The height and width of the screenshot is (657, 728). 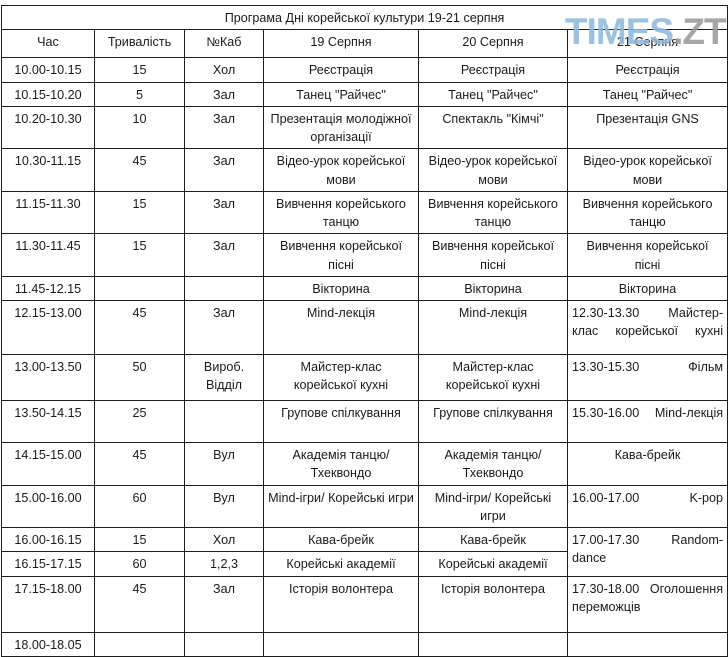 What do you see at coordinates (341, 564) in the screenshot?
I see `cell-day19: Корейські академії` at bounding box center [341, 564].